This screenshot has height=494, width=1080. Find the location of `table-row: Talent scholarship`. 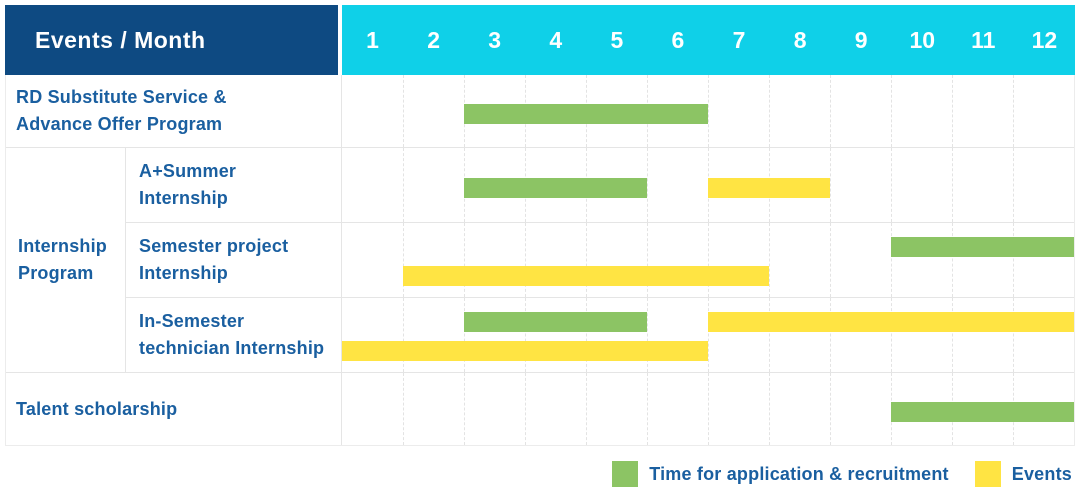

table-row: Talent scholarship is located at coordinates (540, 409).